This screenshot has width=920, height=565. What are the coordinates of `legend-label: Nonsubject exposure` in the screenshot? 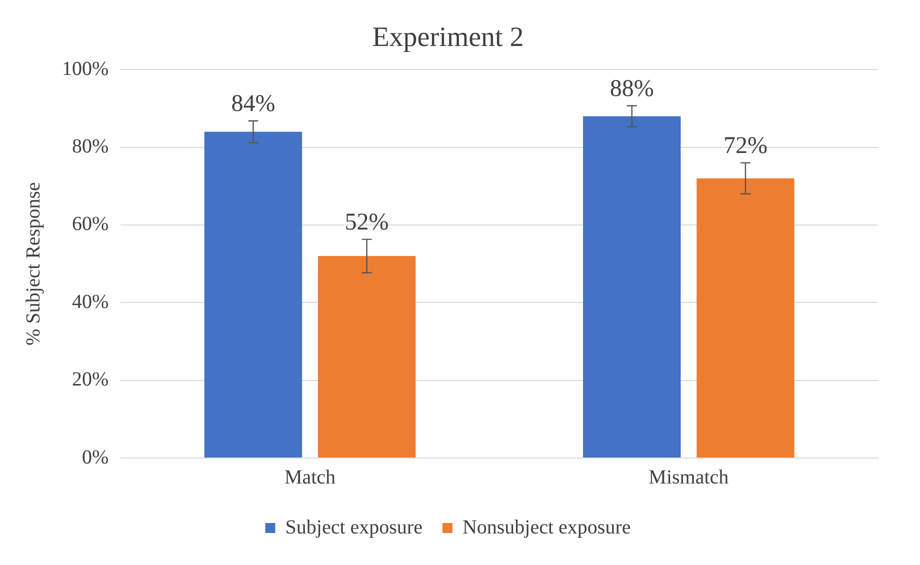 It's located at (546, 527).